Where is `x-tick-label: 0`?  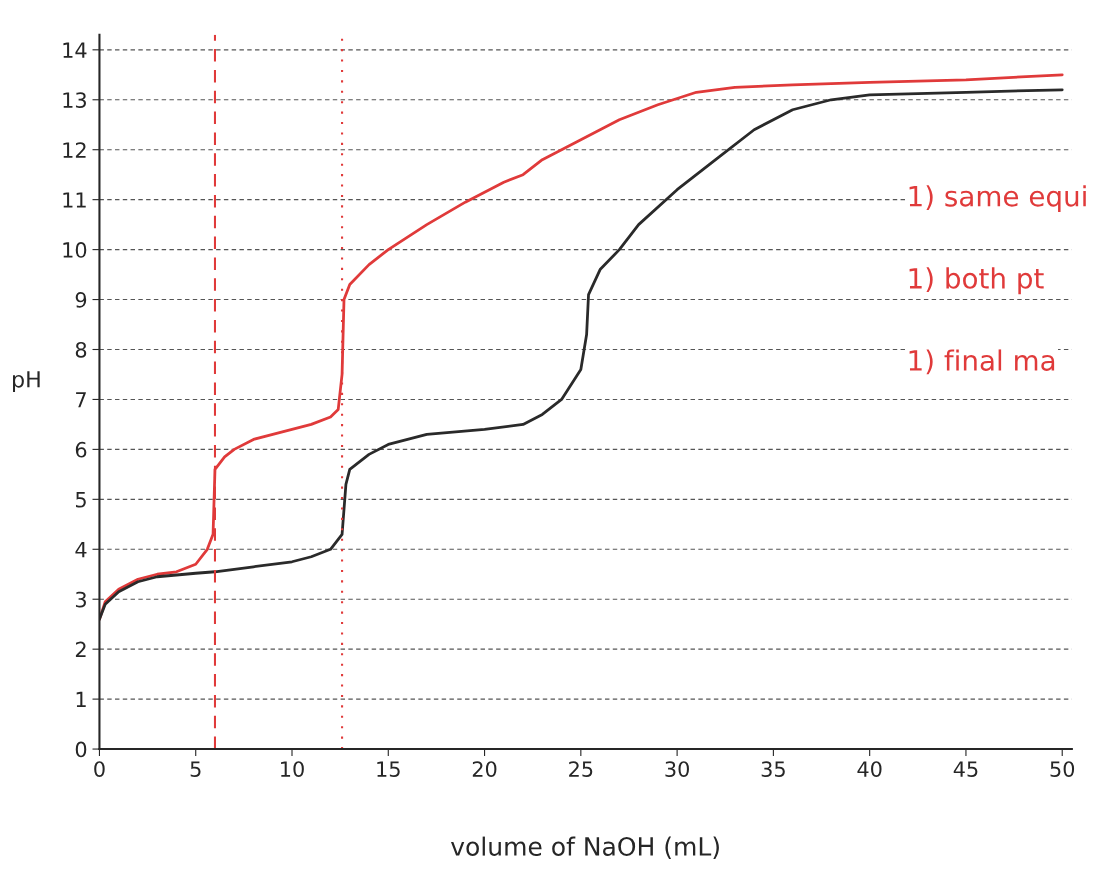
x-tick-label: 0 is located at coordinates (99, 769).